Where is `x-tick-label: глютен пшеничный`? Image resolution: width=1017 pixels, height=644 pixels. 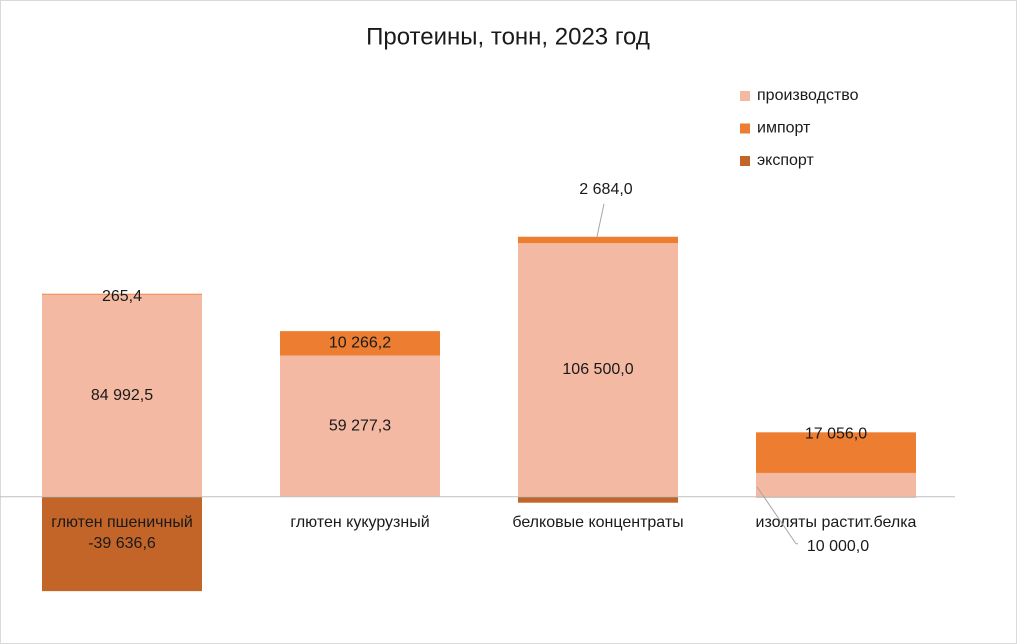 x-tick-label: глютен пшеничный is located at coordinates (122, 522).